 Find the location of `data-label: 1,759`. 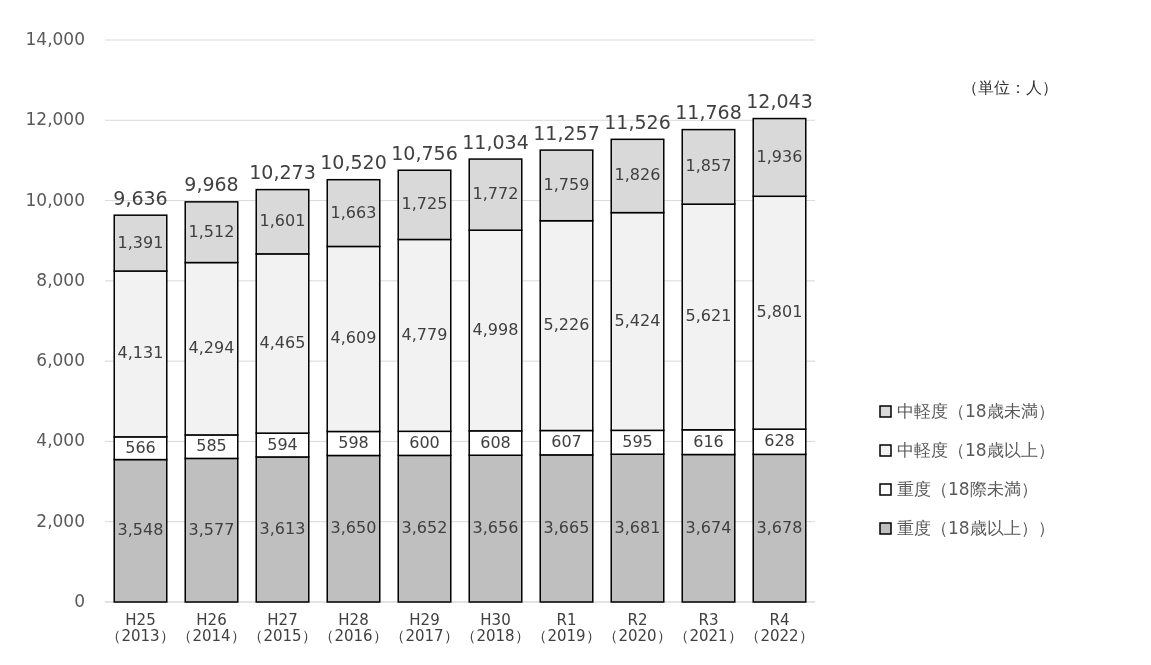

data-label: 1,759 is located at coordinates (566, 184).